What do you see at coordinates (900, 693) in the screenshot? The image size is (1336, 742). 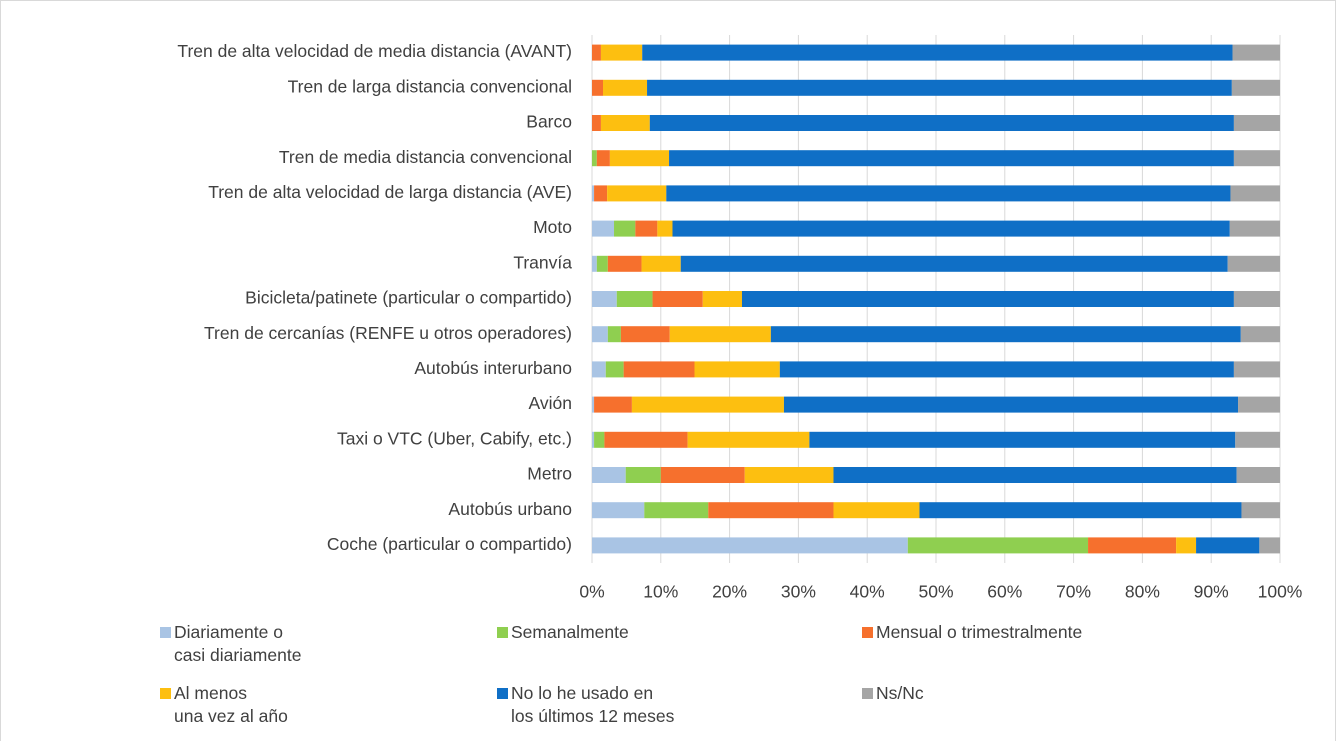 I see `legend-label: Ns/Nc` at bounding box center [900, 693].